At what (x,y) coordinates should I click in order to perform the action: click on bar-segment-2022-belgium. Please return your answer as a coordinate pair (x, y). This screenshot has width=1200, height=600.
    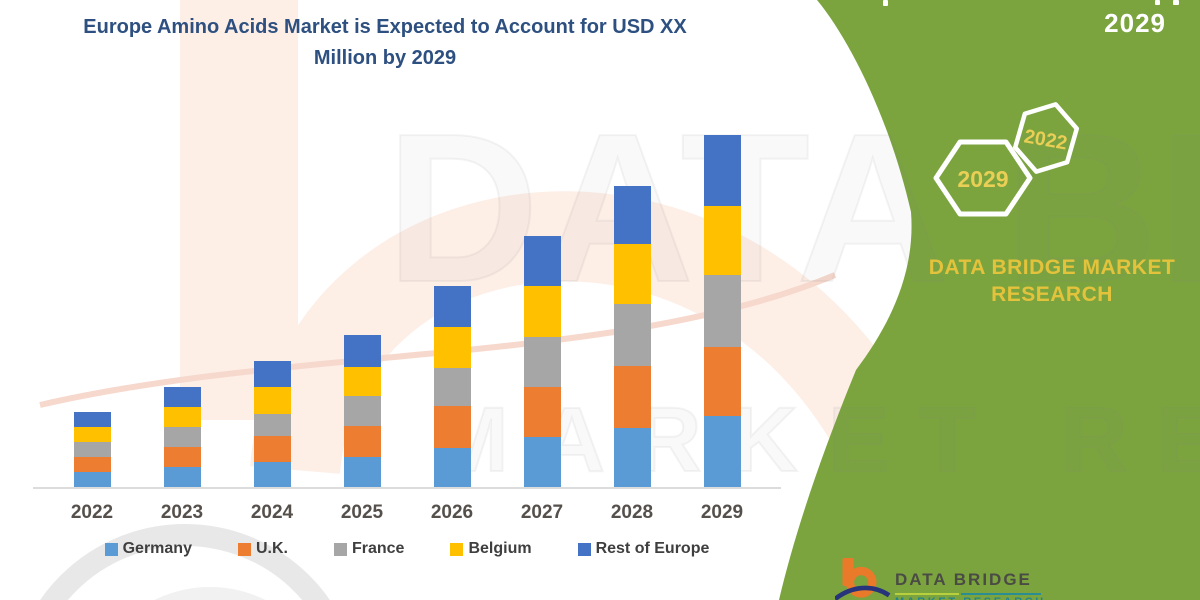
    Looking at the image, I should click on (92, 434).